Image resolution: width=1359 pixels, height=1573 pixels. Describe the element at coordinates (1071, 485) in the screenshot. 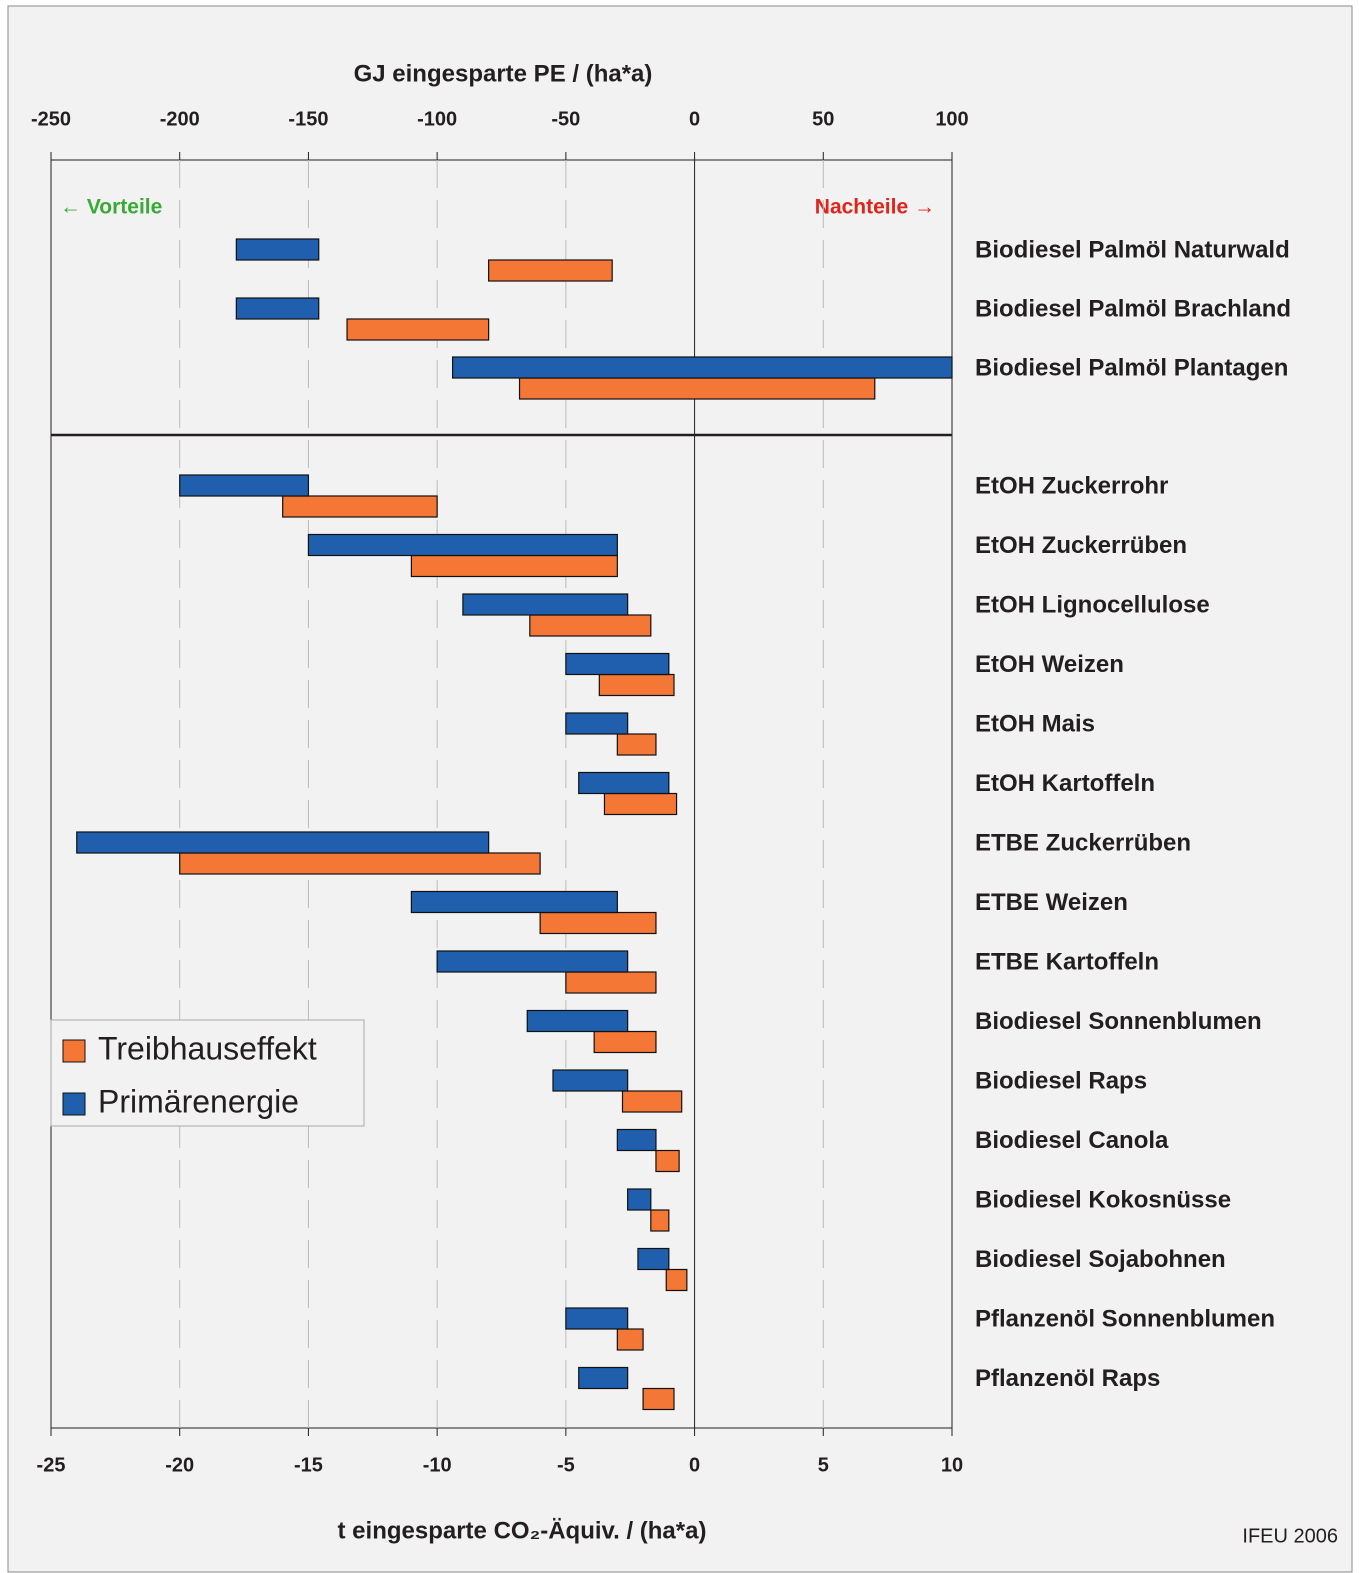

I see `category-label: EtOH Zuckerrohr` at that location.